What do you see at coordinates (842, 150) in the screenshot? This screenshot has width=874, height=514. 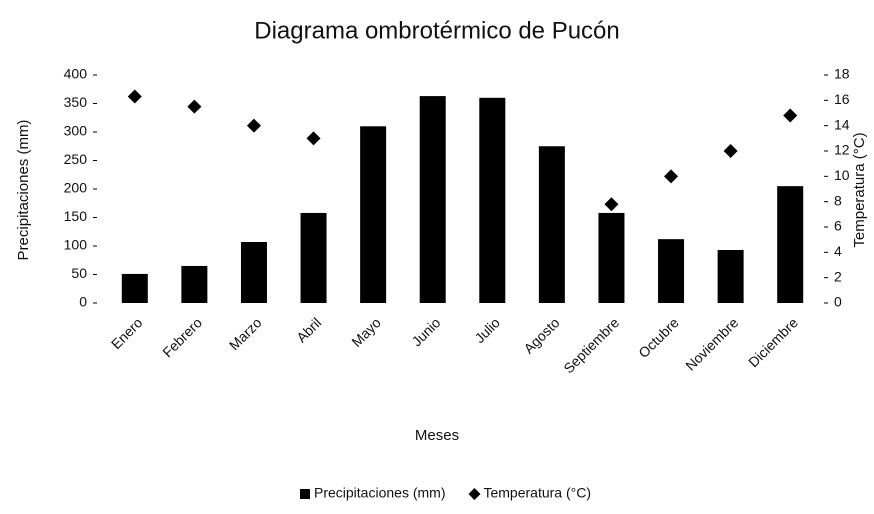 I see `y2-tick-label: 12` at bounding box center [842, 150].